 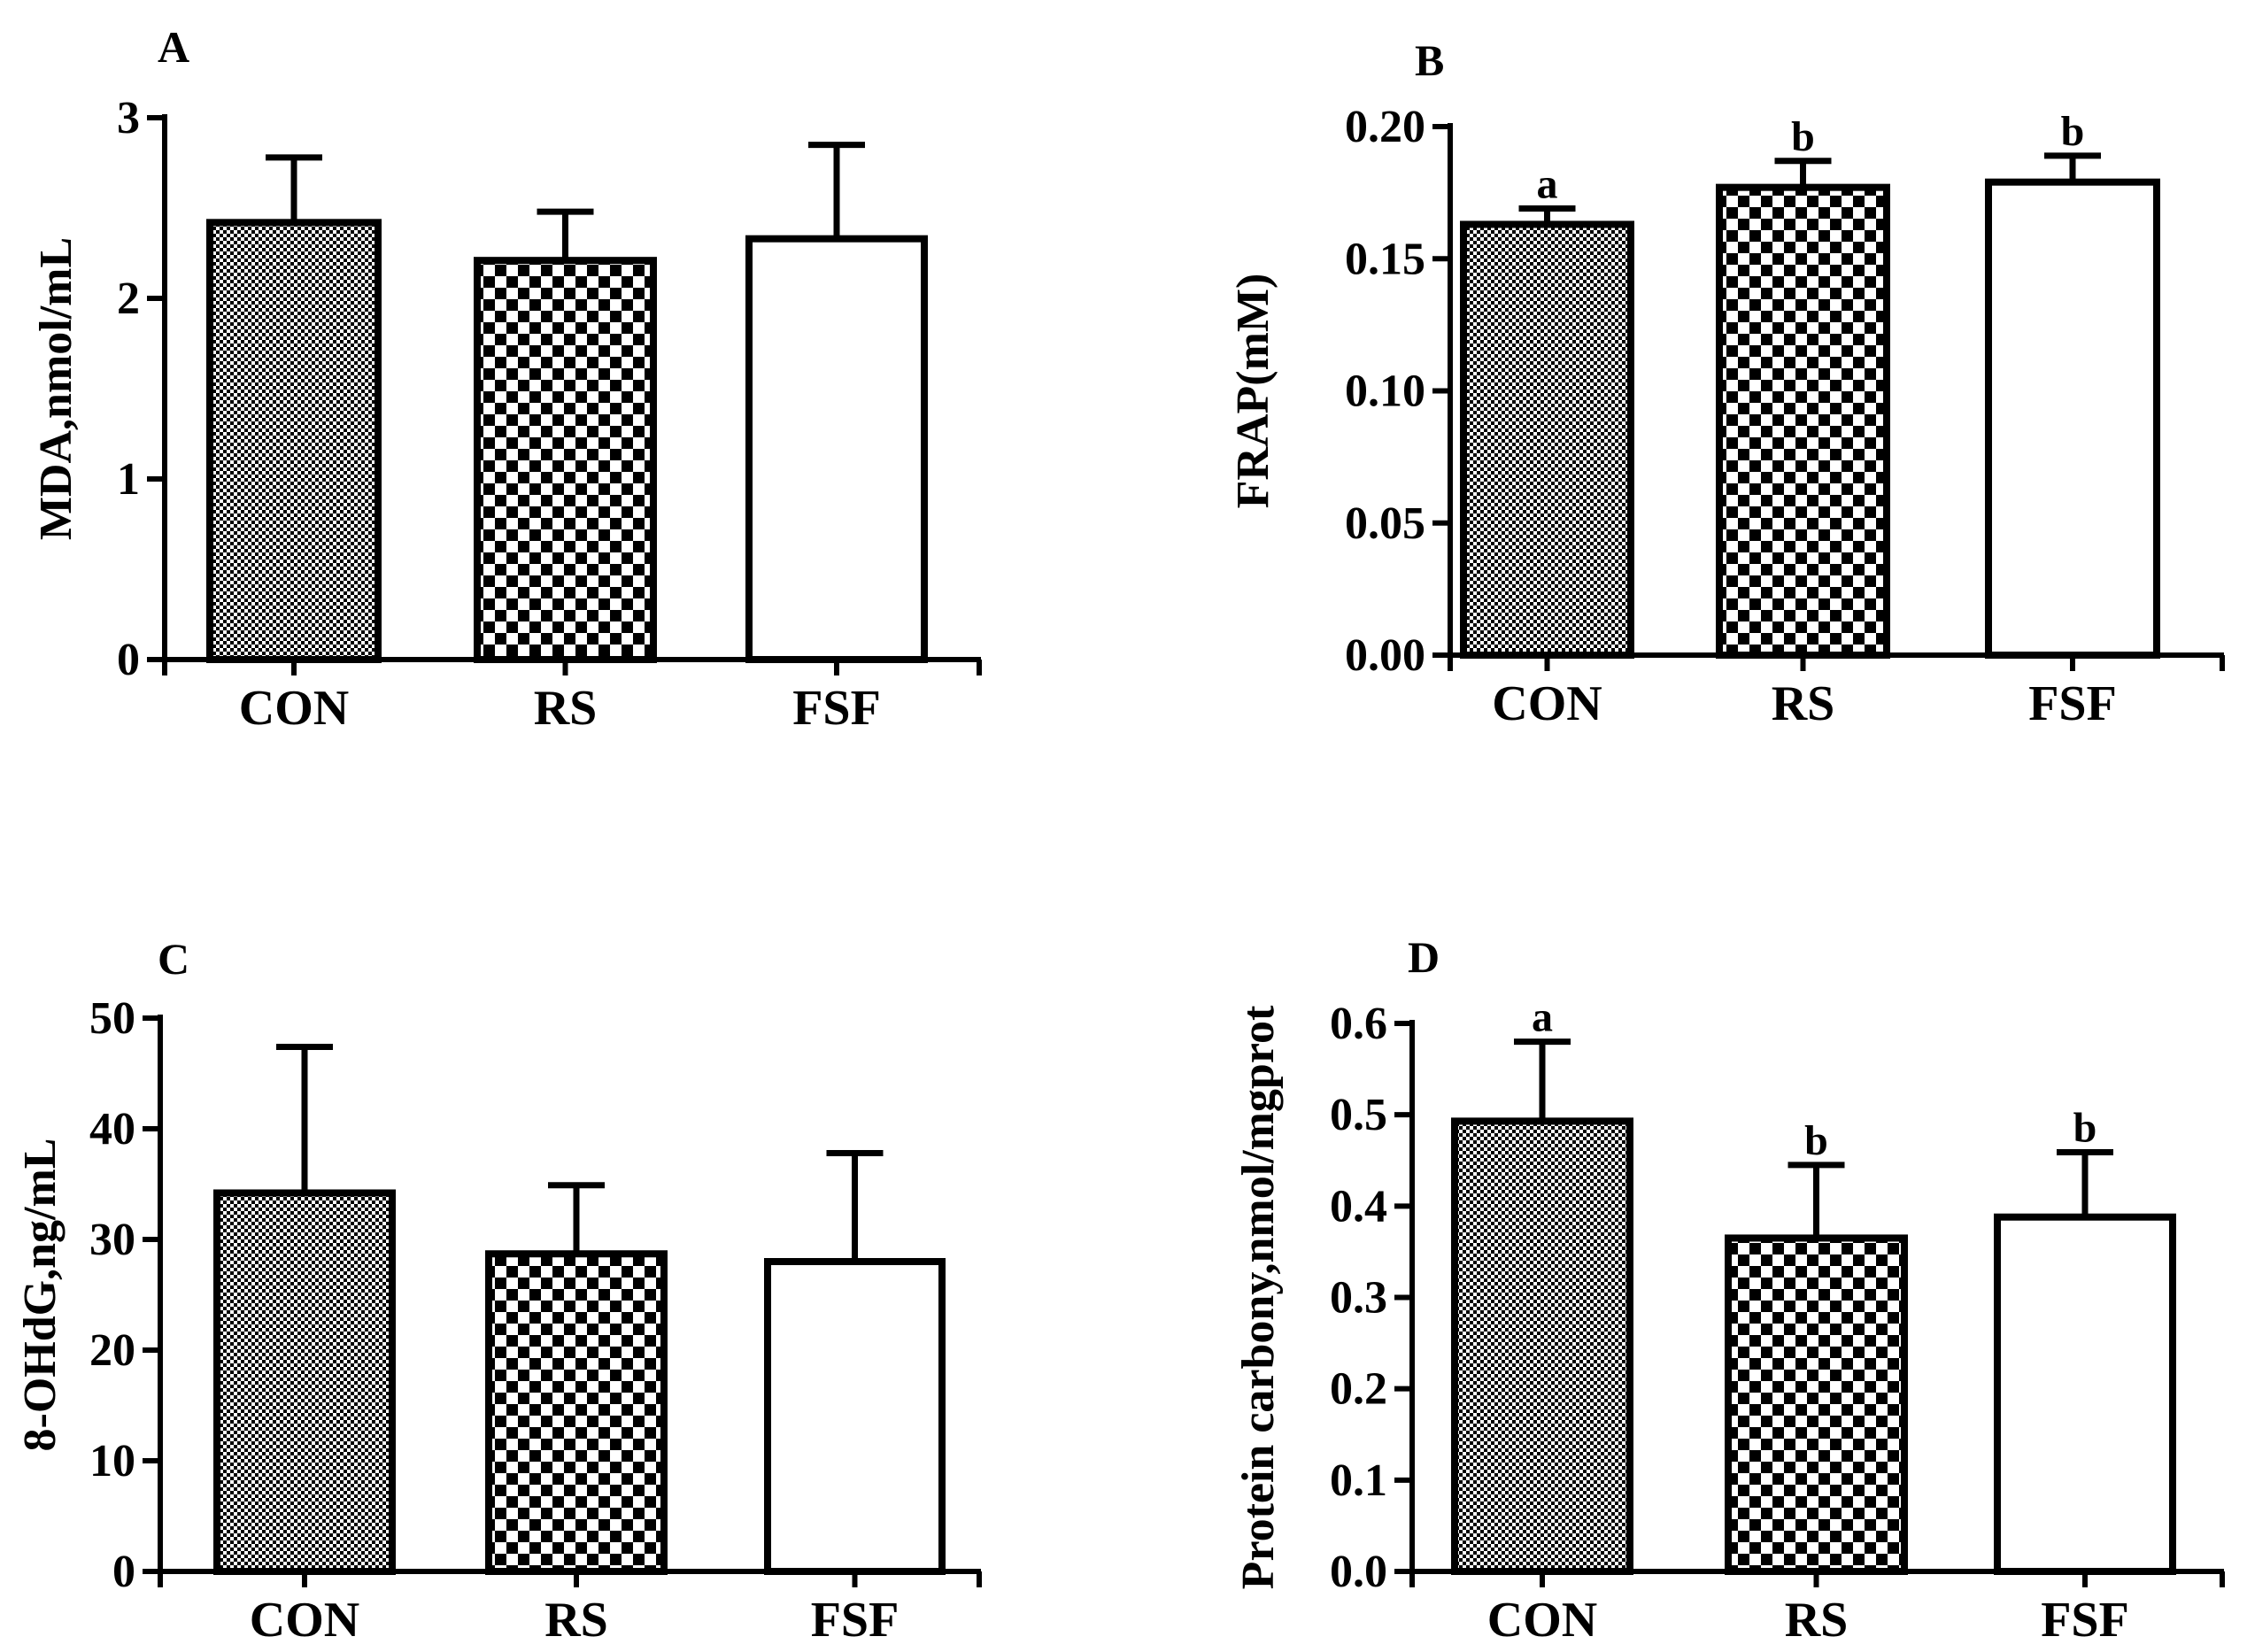 What do you see at coordinates (1358, 1024) in the screenshot?
I see `y-tick-label: 0.6` at bounding box center [1358, 1024].